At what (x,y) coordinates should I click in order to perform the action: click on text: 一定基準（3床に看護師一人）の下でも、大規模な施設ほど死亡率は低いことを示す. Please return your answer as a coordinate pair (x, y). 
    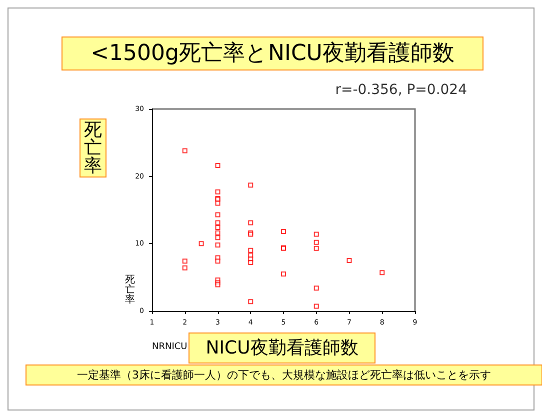
    Looking at the image, I should click on (284, 375).